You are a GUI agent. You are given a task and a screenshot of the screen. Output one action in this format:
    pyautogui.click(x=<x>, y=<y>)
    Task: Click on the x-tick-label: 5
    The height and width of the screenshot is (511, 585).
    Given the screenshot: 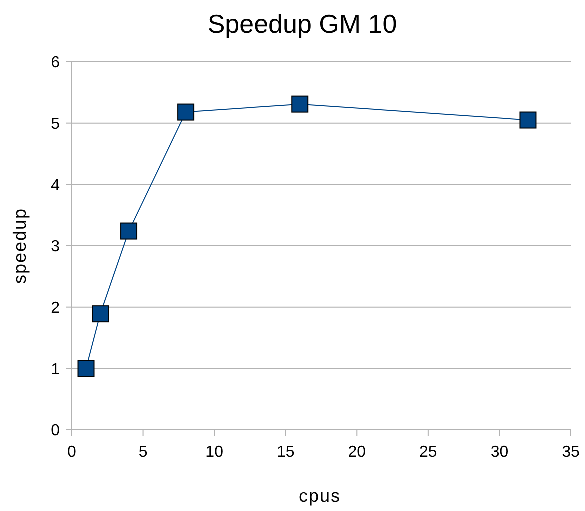 What is the action you would take?
    pyautogui.click(x=143, y=452)
    